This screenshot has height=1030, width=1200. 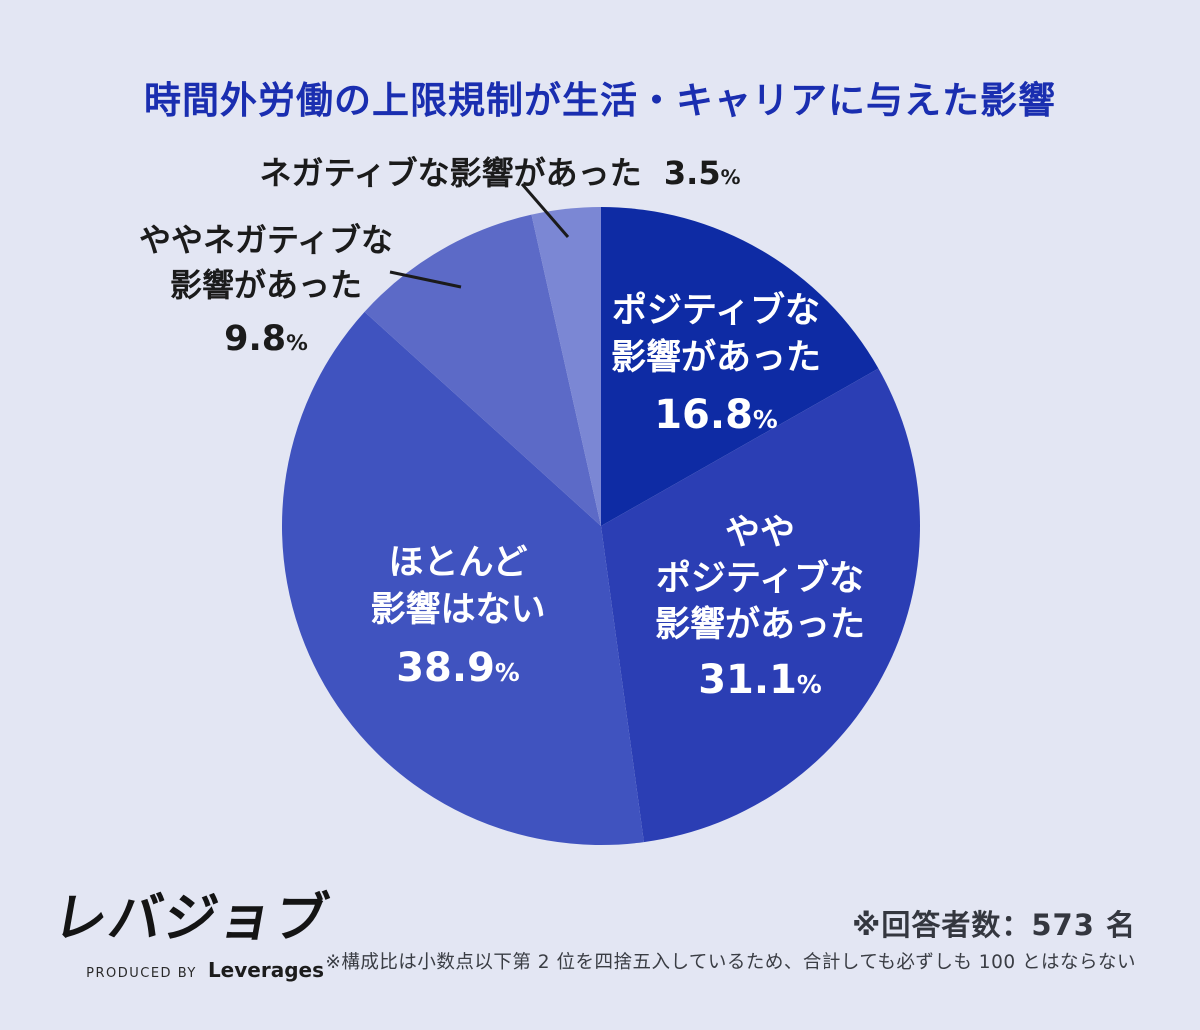 I want to click on label-somewhat-negative-line1: ややネガティブな, so click(x=266, y=240).